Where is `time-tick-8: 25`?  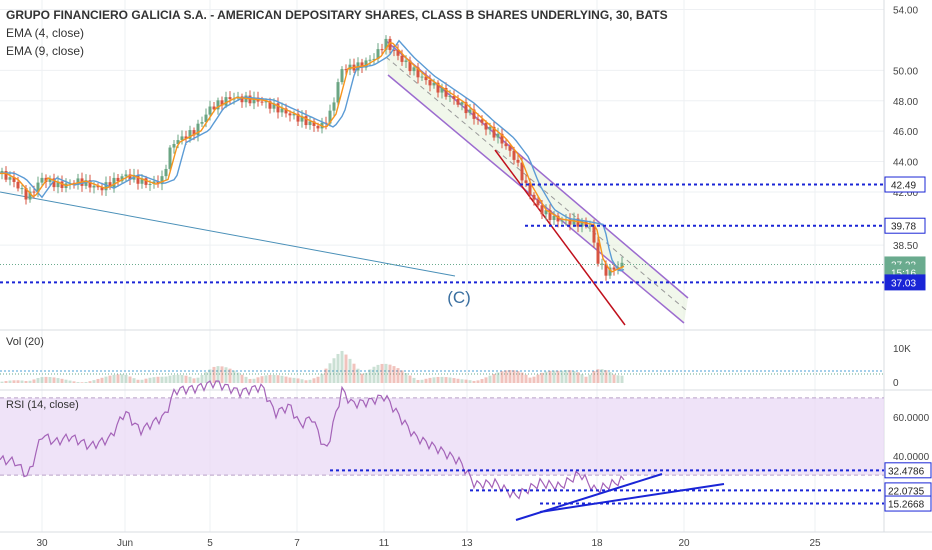 time-tick-8: 25 is located at coordinates (815, 543).